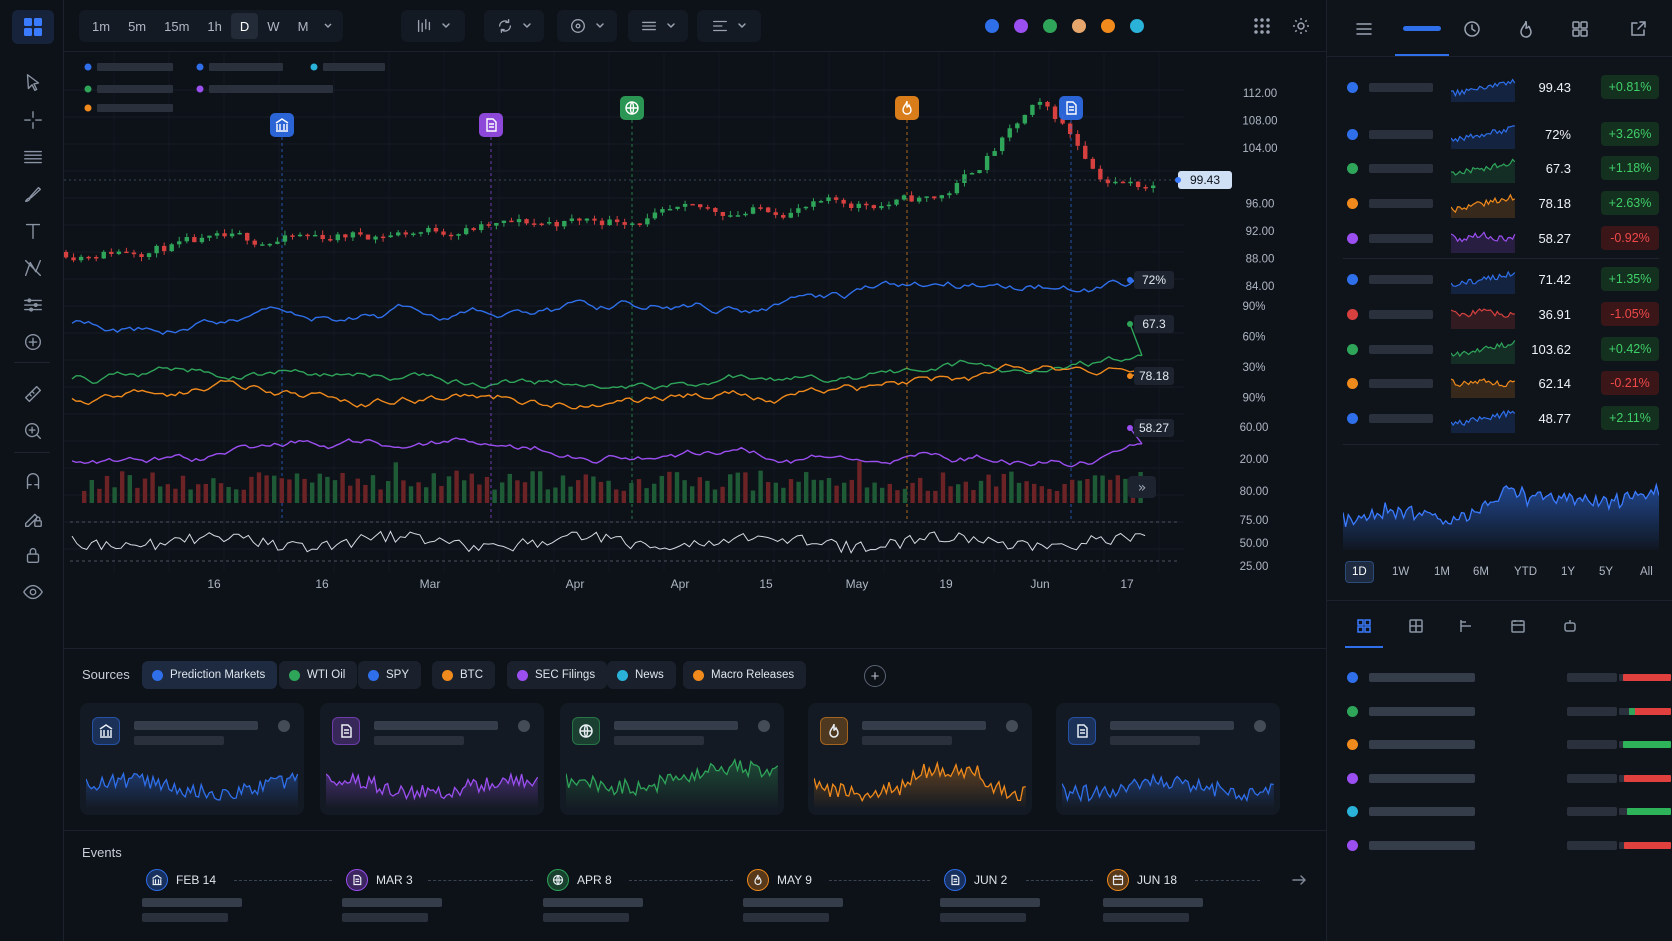 Image resolution: width=1672 pixels, height=941 pixels. Describe the element at coordinates (33, 27) in the screenshot. I see `app-logo-icon` at that location.